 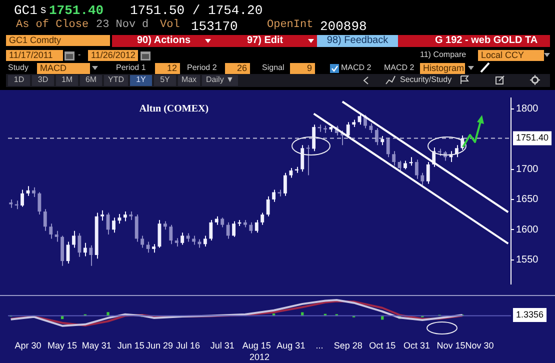 I want to click on text: Study, so click(x=18, y=67).